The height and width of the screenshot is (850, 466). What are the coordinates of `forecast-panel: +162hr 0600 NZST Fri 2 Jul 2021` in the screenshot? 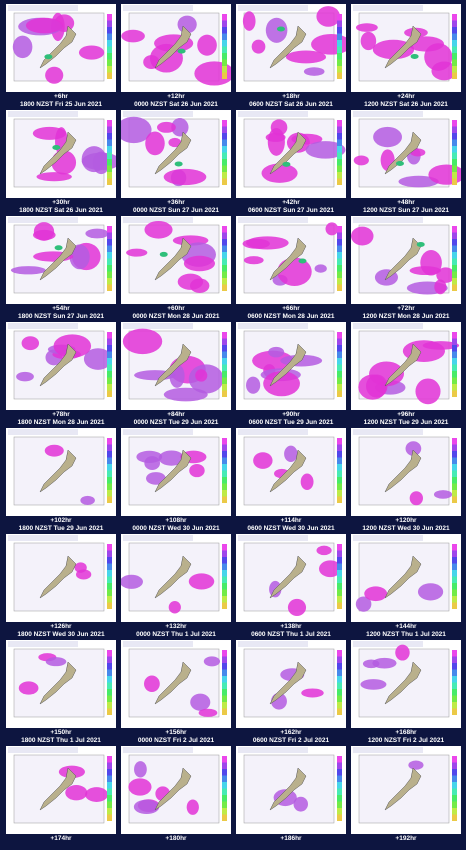 It's located at (291, 692).